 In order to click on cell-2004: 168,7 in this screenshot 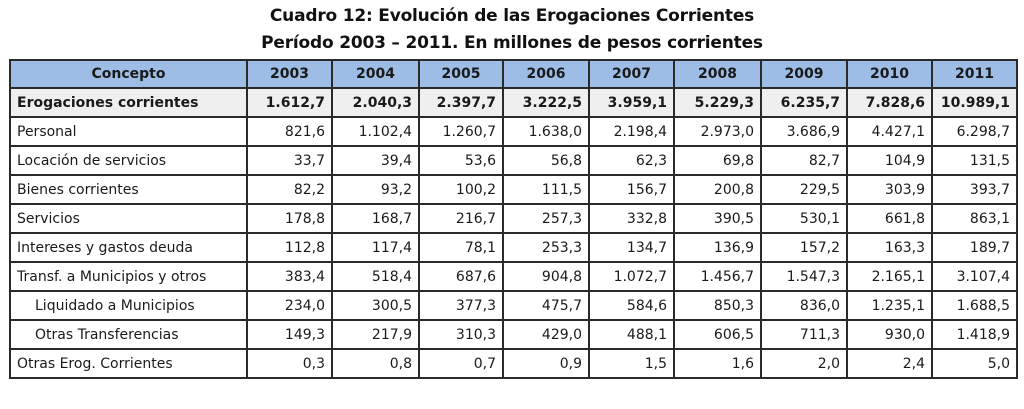, I will do `click(375, 218)`.